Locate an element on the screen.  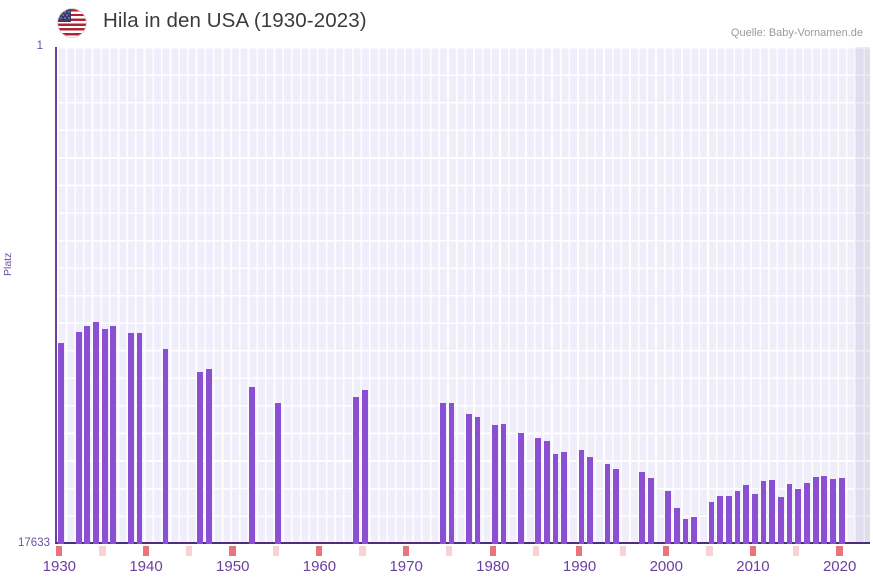
x-tick-mark-1985 is located at coordinates (536, 551).